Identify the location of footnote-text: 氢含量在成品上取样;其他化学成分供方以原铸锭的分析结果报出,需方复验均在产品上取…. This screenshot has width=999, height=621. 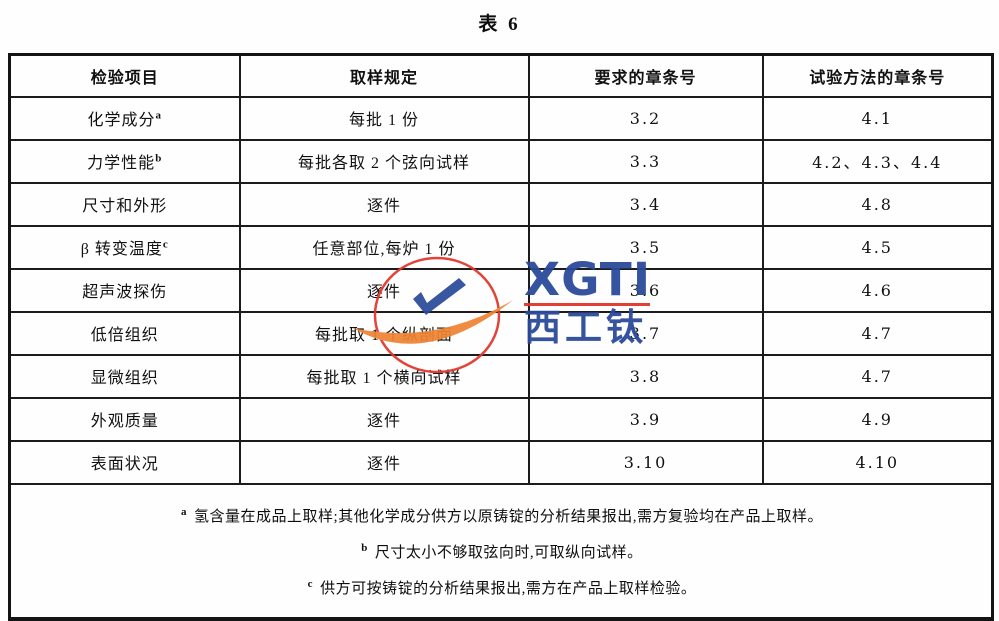
(508, 516).